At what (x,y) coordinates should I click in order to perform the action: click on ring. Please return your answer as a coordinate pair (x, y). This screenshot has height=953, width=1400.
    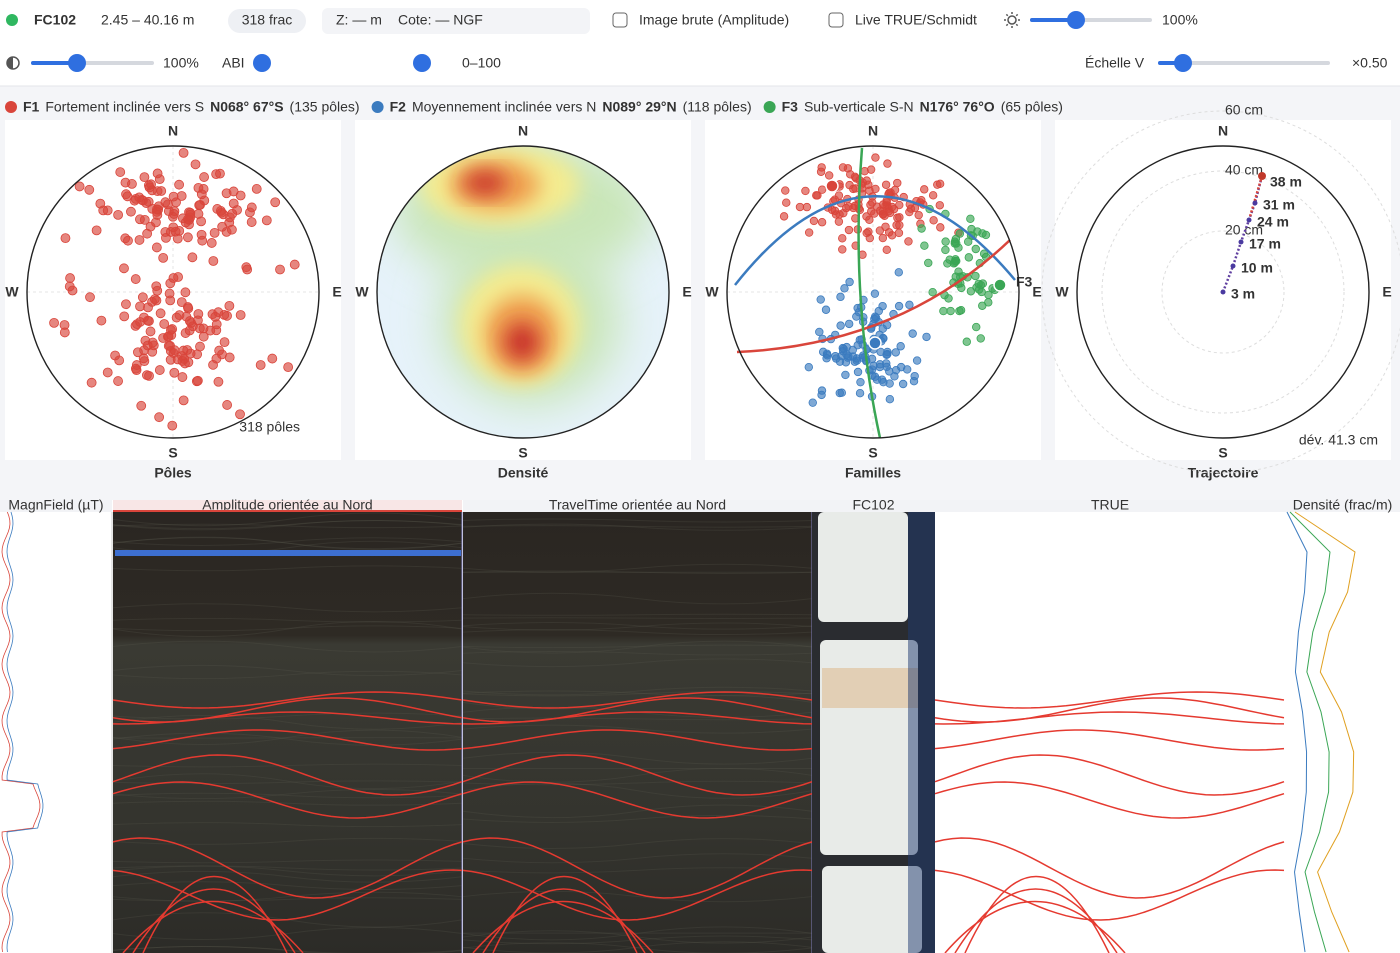
    Looking at the image, I should click on (1220, 292).